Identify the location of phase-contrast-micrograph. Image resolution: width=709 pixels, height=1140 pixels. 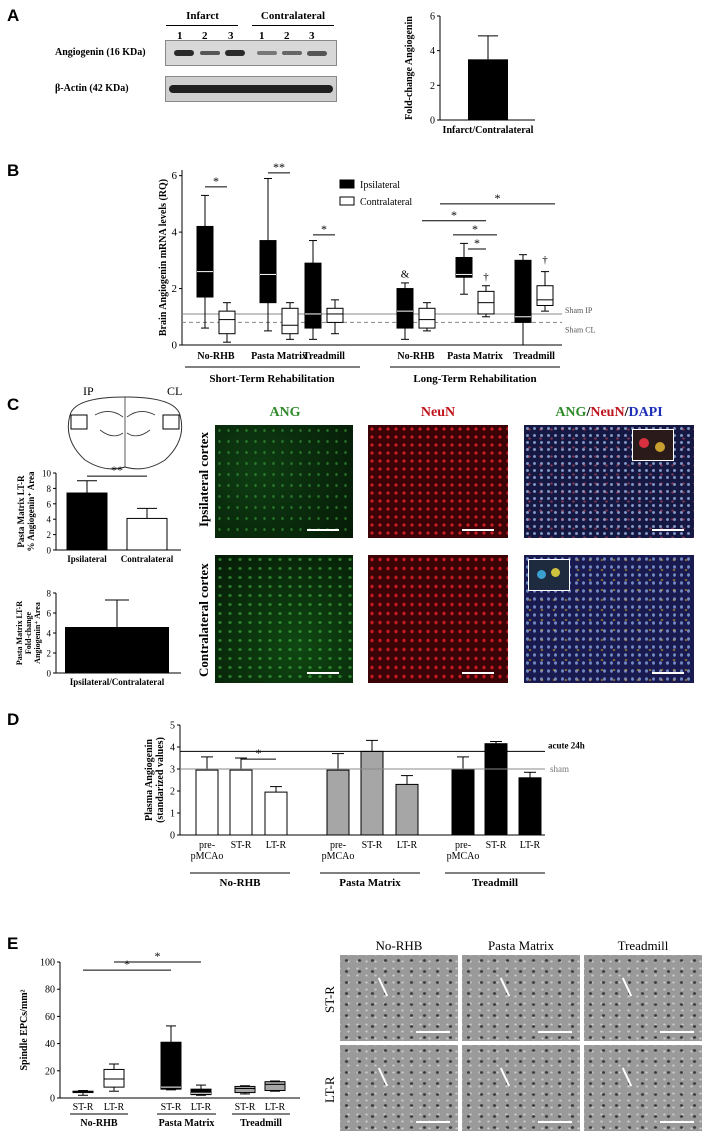
(521, 1088).